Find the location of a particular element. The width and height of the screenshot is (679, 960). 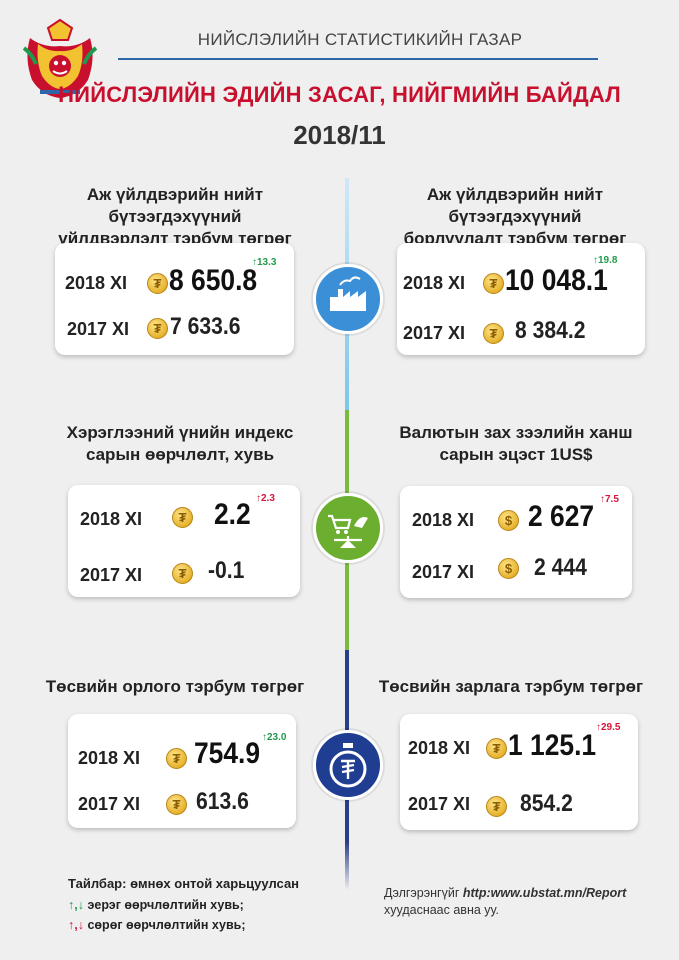

change-percent-negative: ↑7.5 is located at coordinates (609, 499).